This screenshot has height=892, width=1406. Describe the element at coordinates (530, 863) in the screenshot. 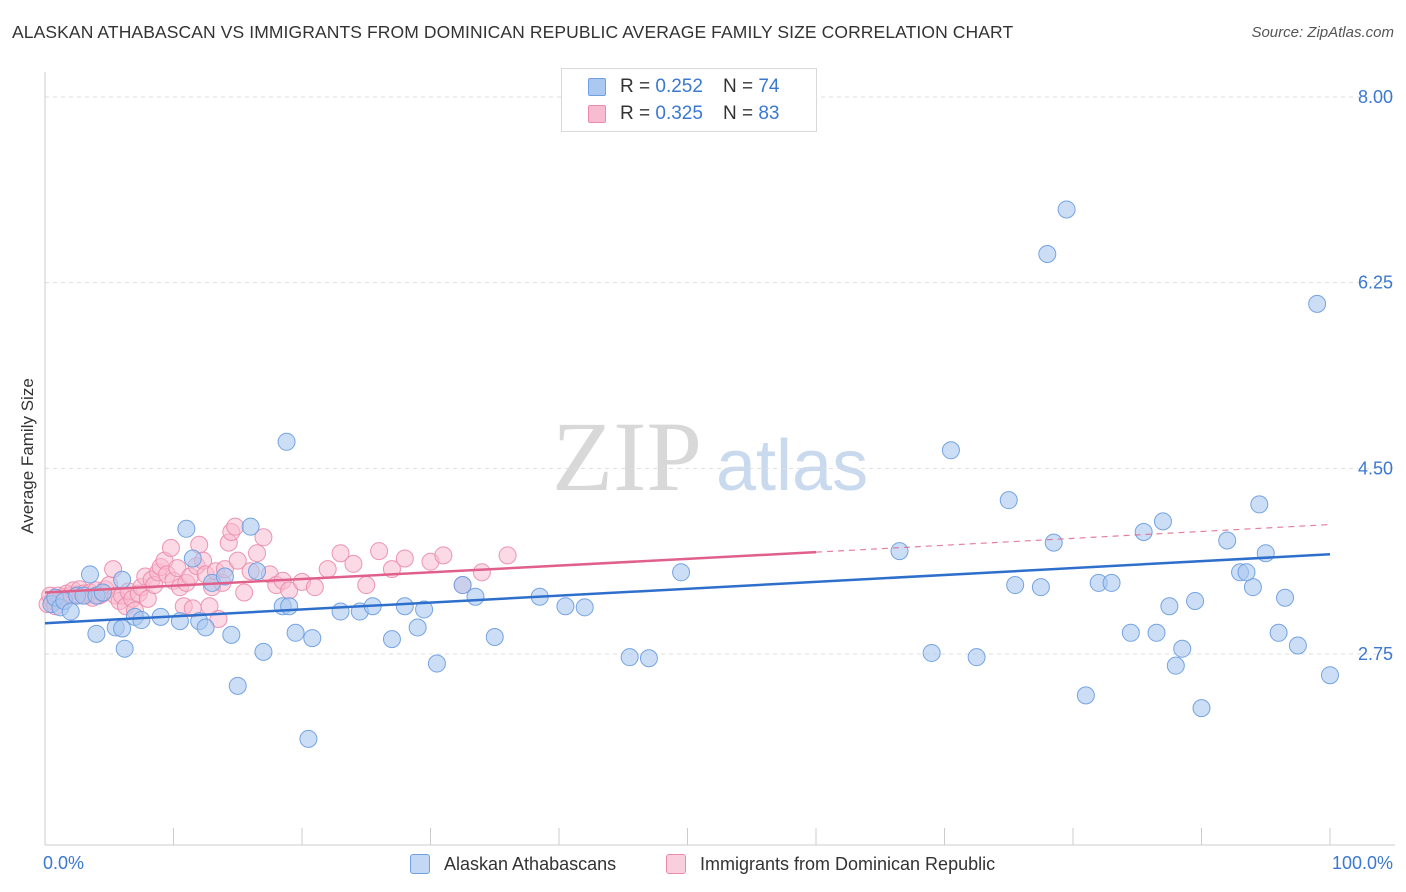

I see `bottom-legend-label: Alaskan Athabascans` at that location.